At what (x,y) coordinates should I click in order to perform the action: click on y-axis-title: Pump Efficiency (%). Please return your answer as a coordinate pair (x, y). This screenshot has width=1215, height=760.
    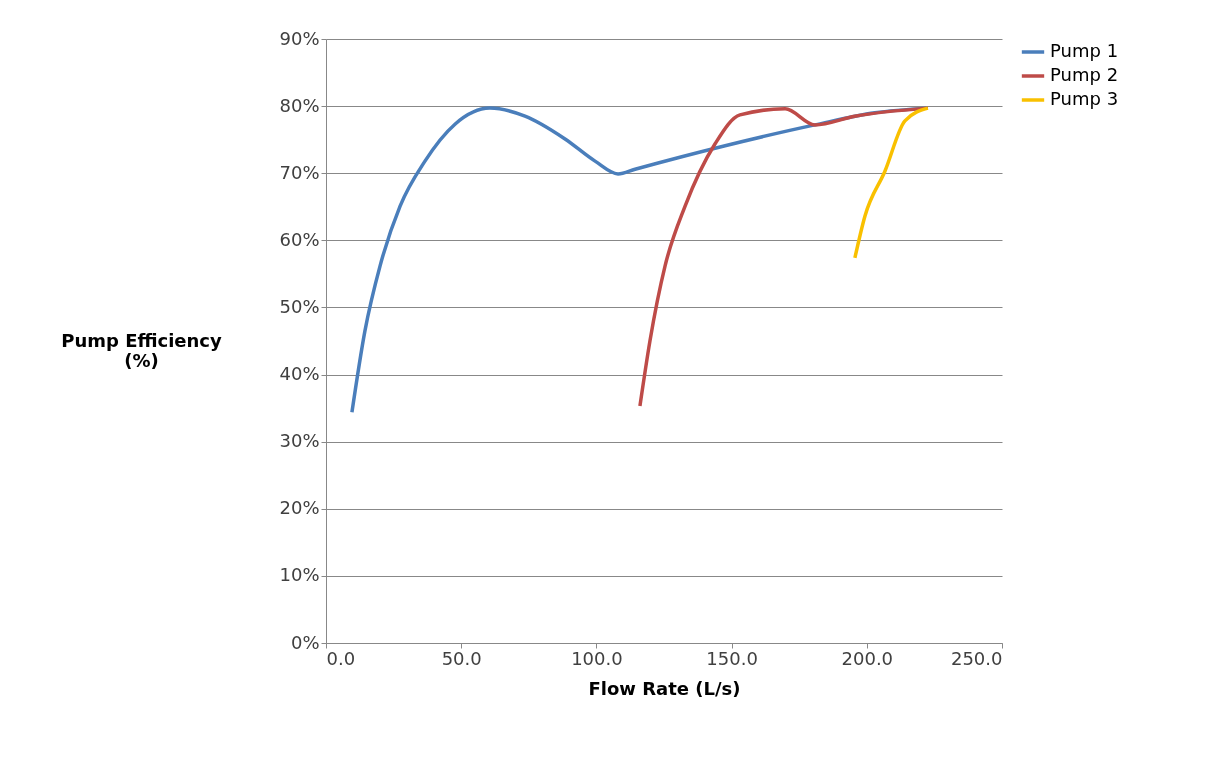
    Looking at the image, I should click on (142, 350).